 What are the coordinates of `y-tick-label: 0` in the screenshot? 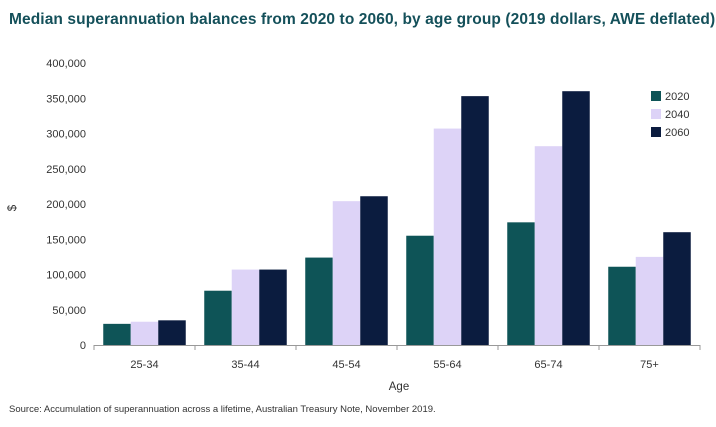 It's located at (83, 346).